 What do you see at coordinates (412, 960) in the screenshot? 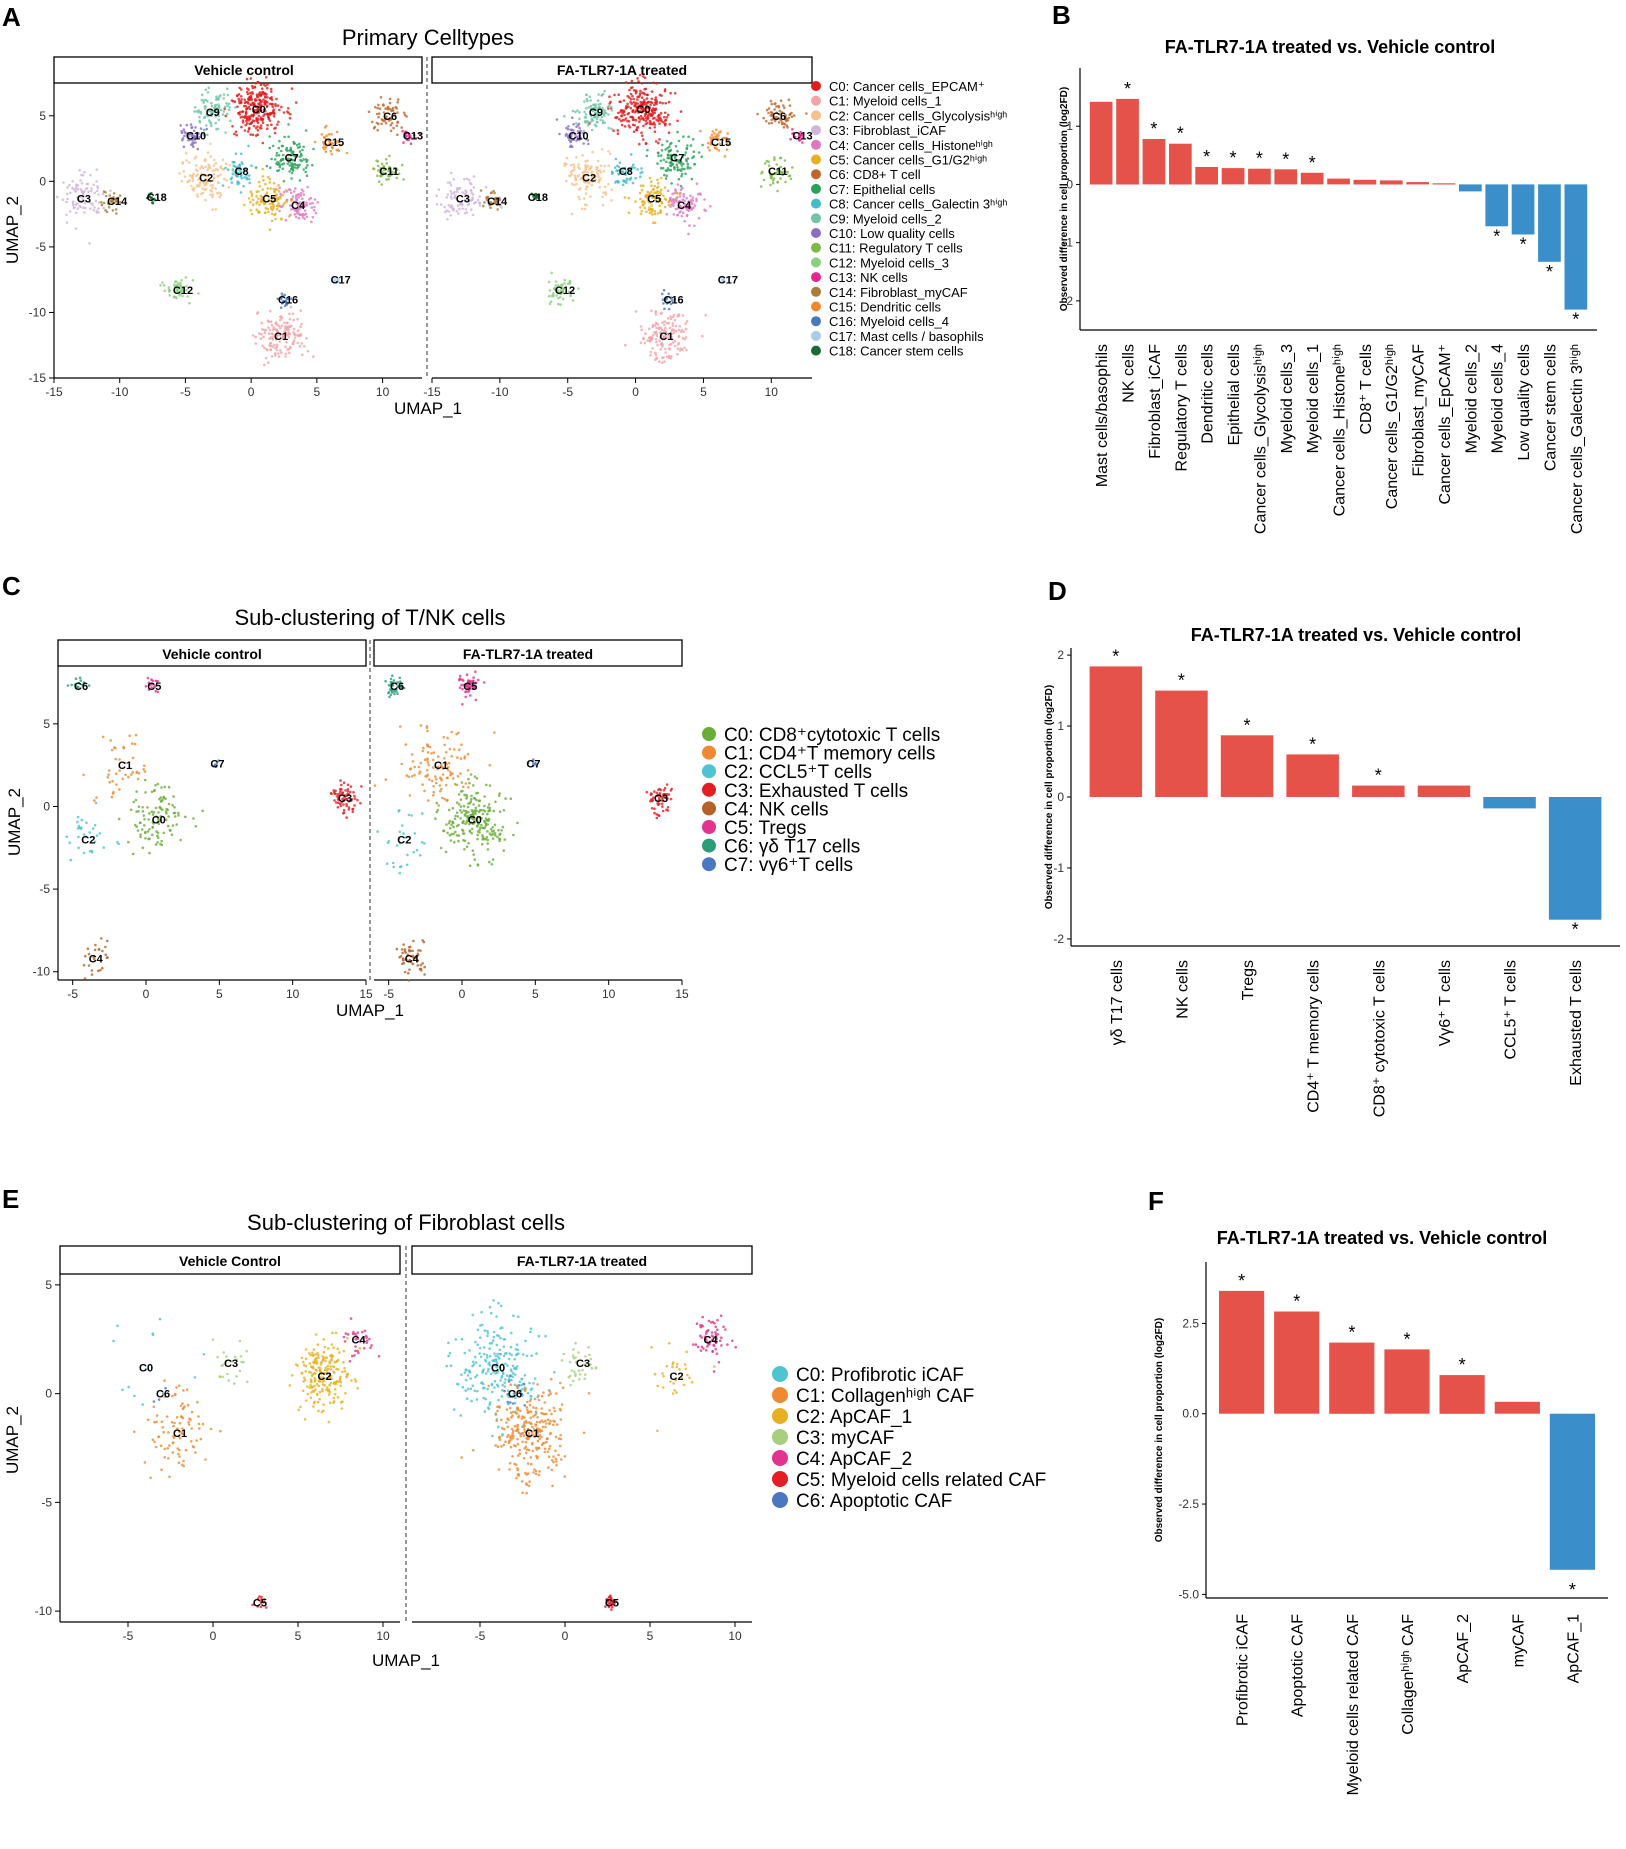
I see `cluster-label-c4: C4` at bounding box center [412, 960].